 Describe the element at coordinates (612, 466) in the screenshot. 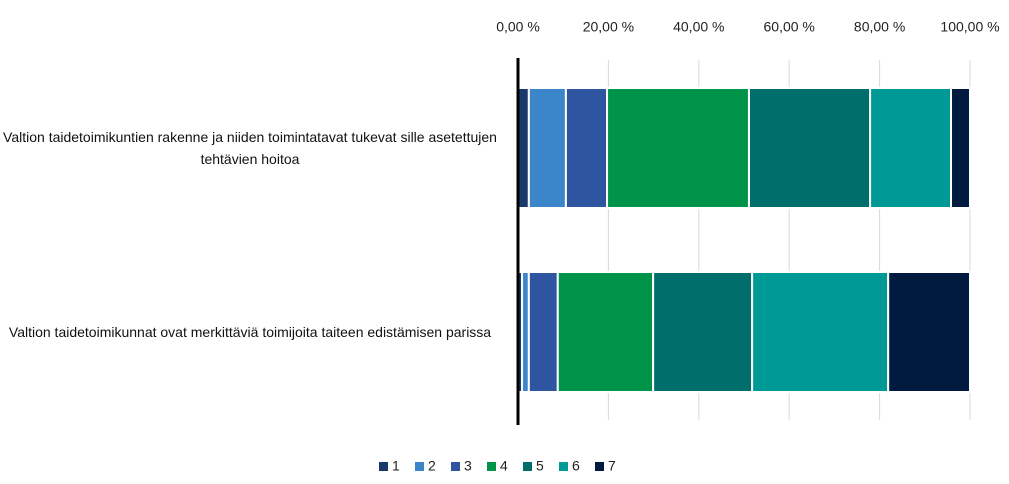

I see `legend-label: 7` at that location.